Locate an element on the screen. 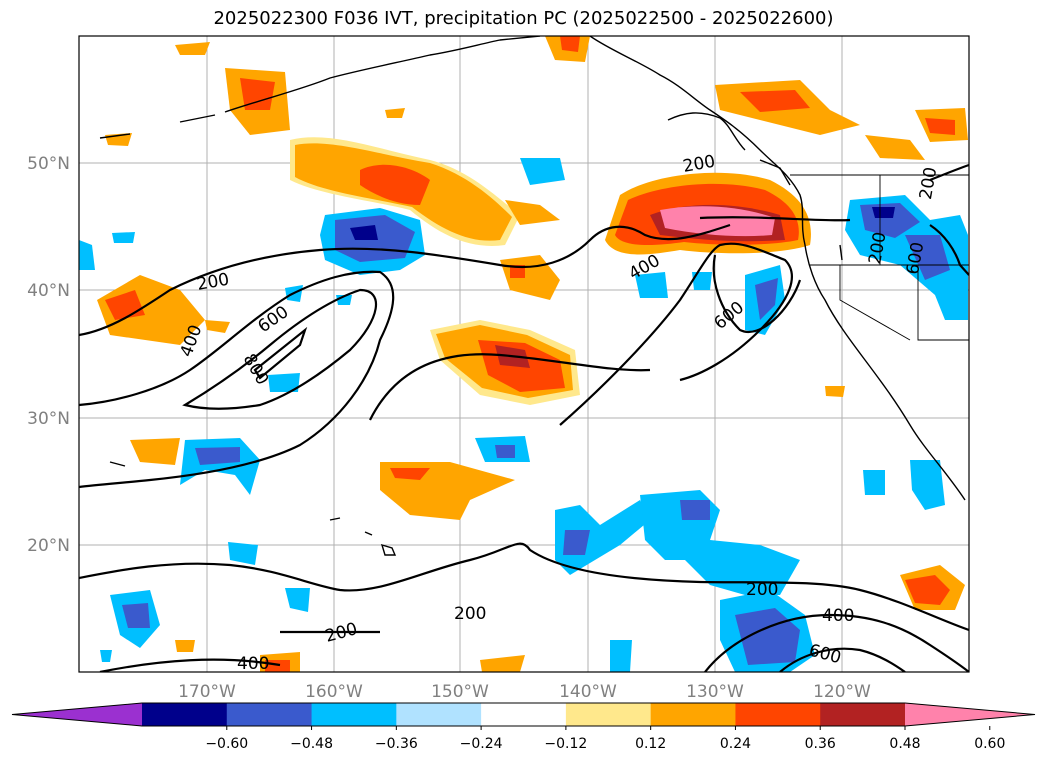 Image resolution: width=1047 pixels, height=765 pixels. lat-labels: 50°N 40°N 30°N 20°N is located at coordinates (48, 355).